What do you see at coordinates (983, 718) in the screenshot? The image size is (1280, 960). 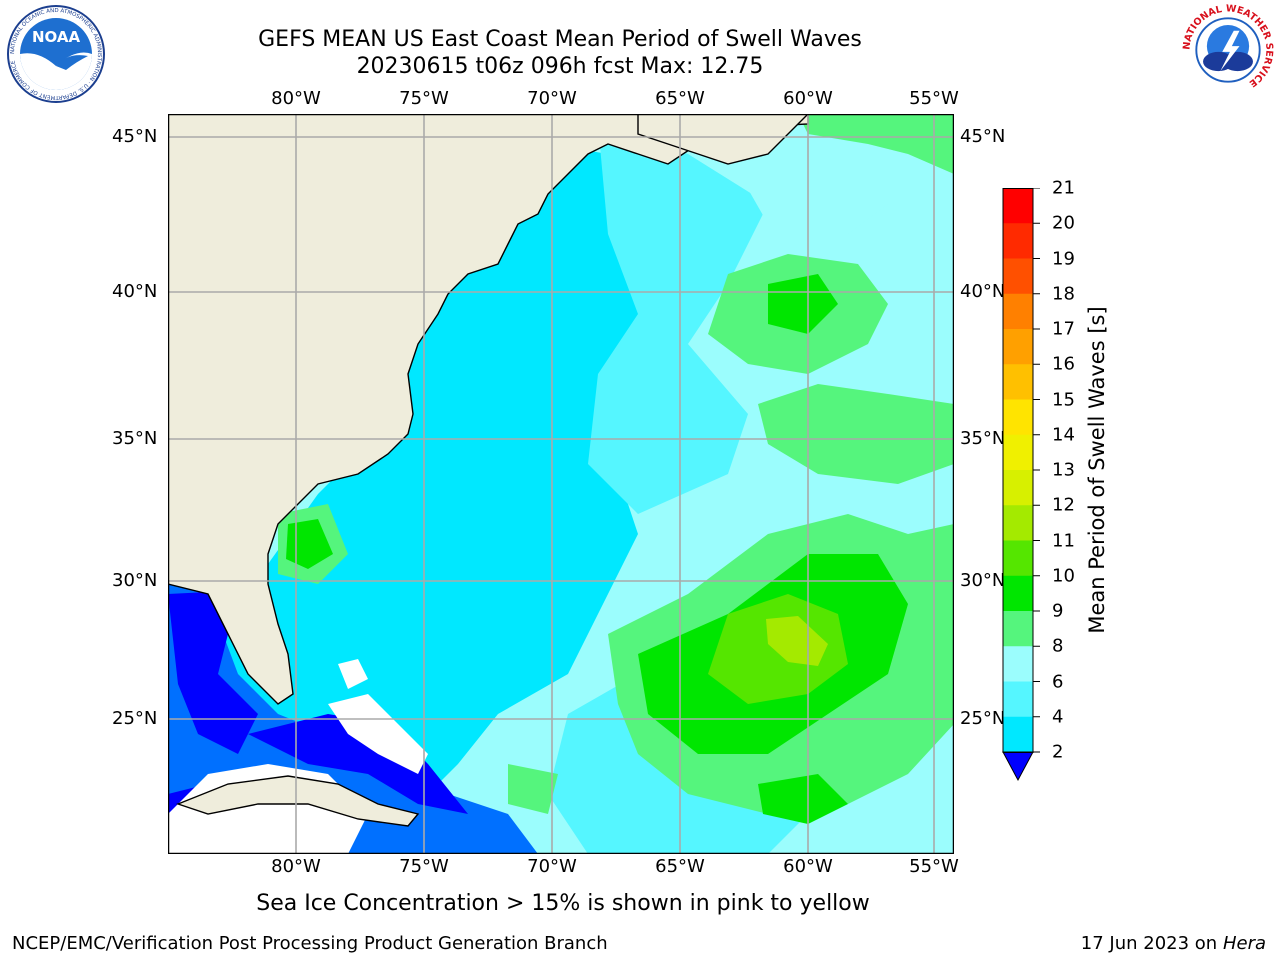 I see `lat-label-right: 25°N` at bounding box center [983, 718].